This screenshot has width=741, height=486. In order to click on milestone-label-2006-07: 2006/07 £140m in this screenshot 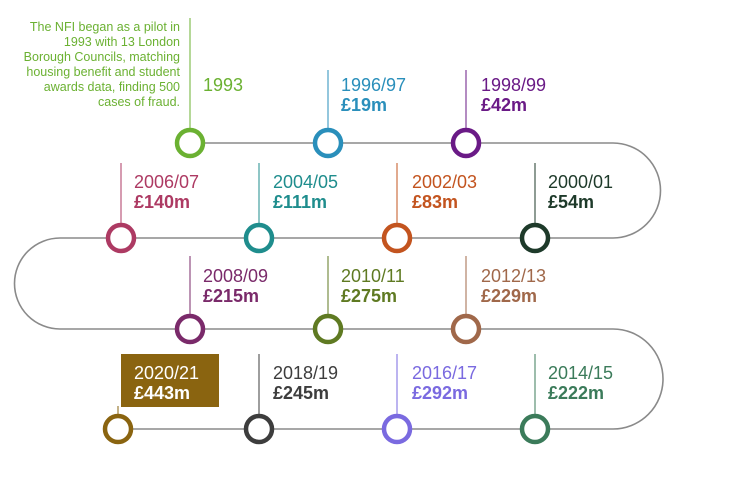, I will do `click(166, 192)`.